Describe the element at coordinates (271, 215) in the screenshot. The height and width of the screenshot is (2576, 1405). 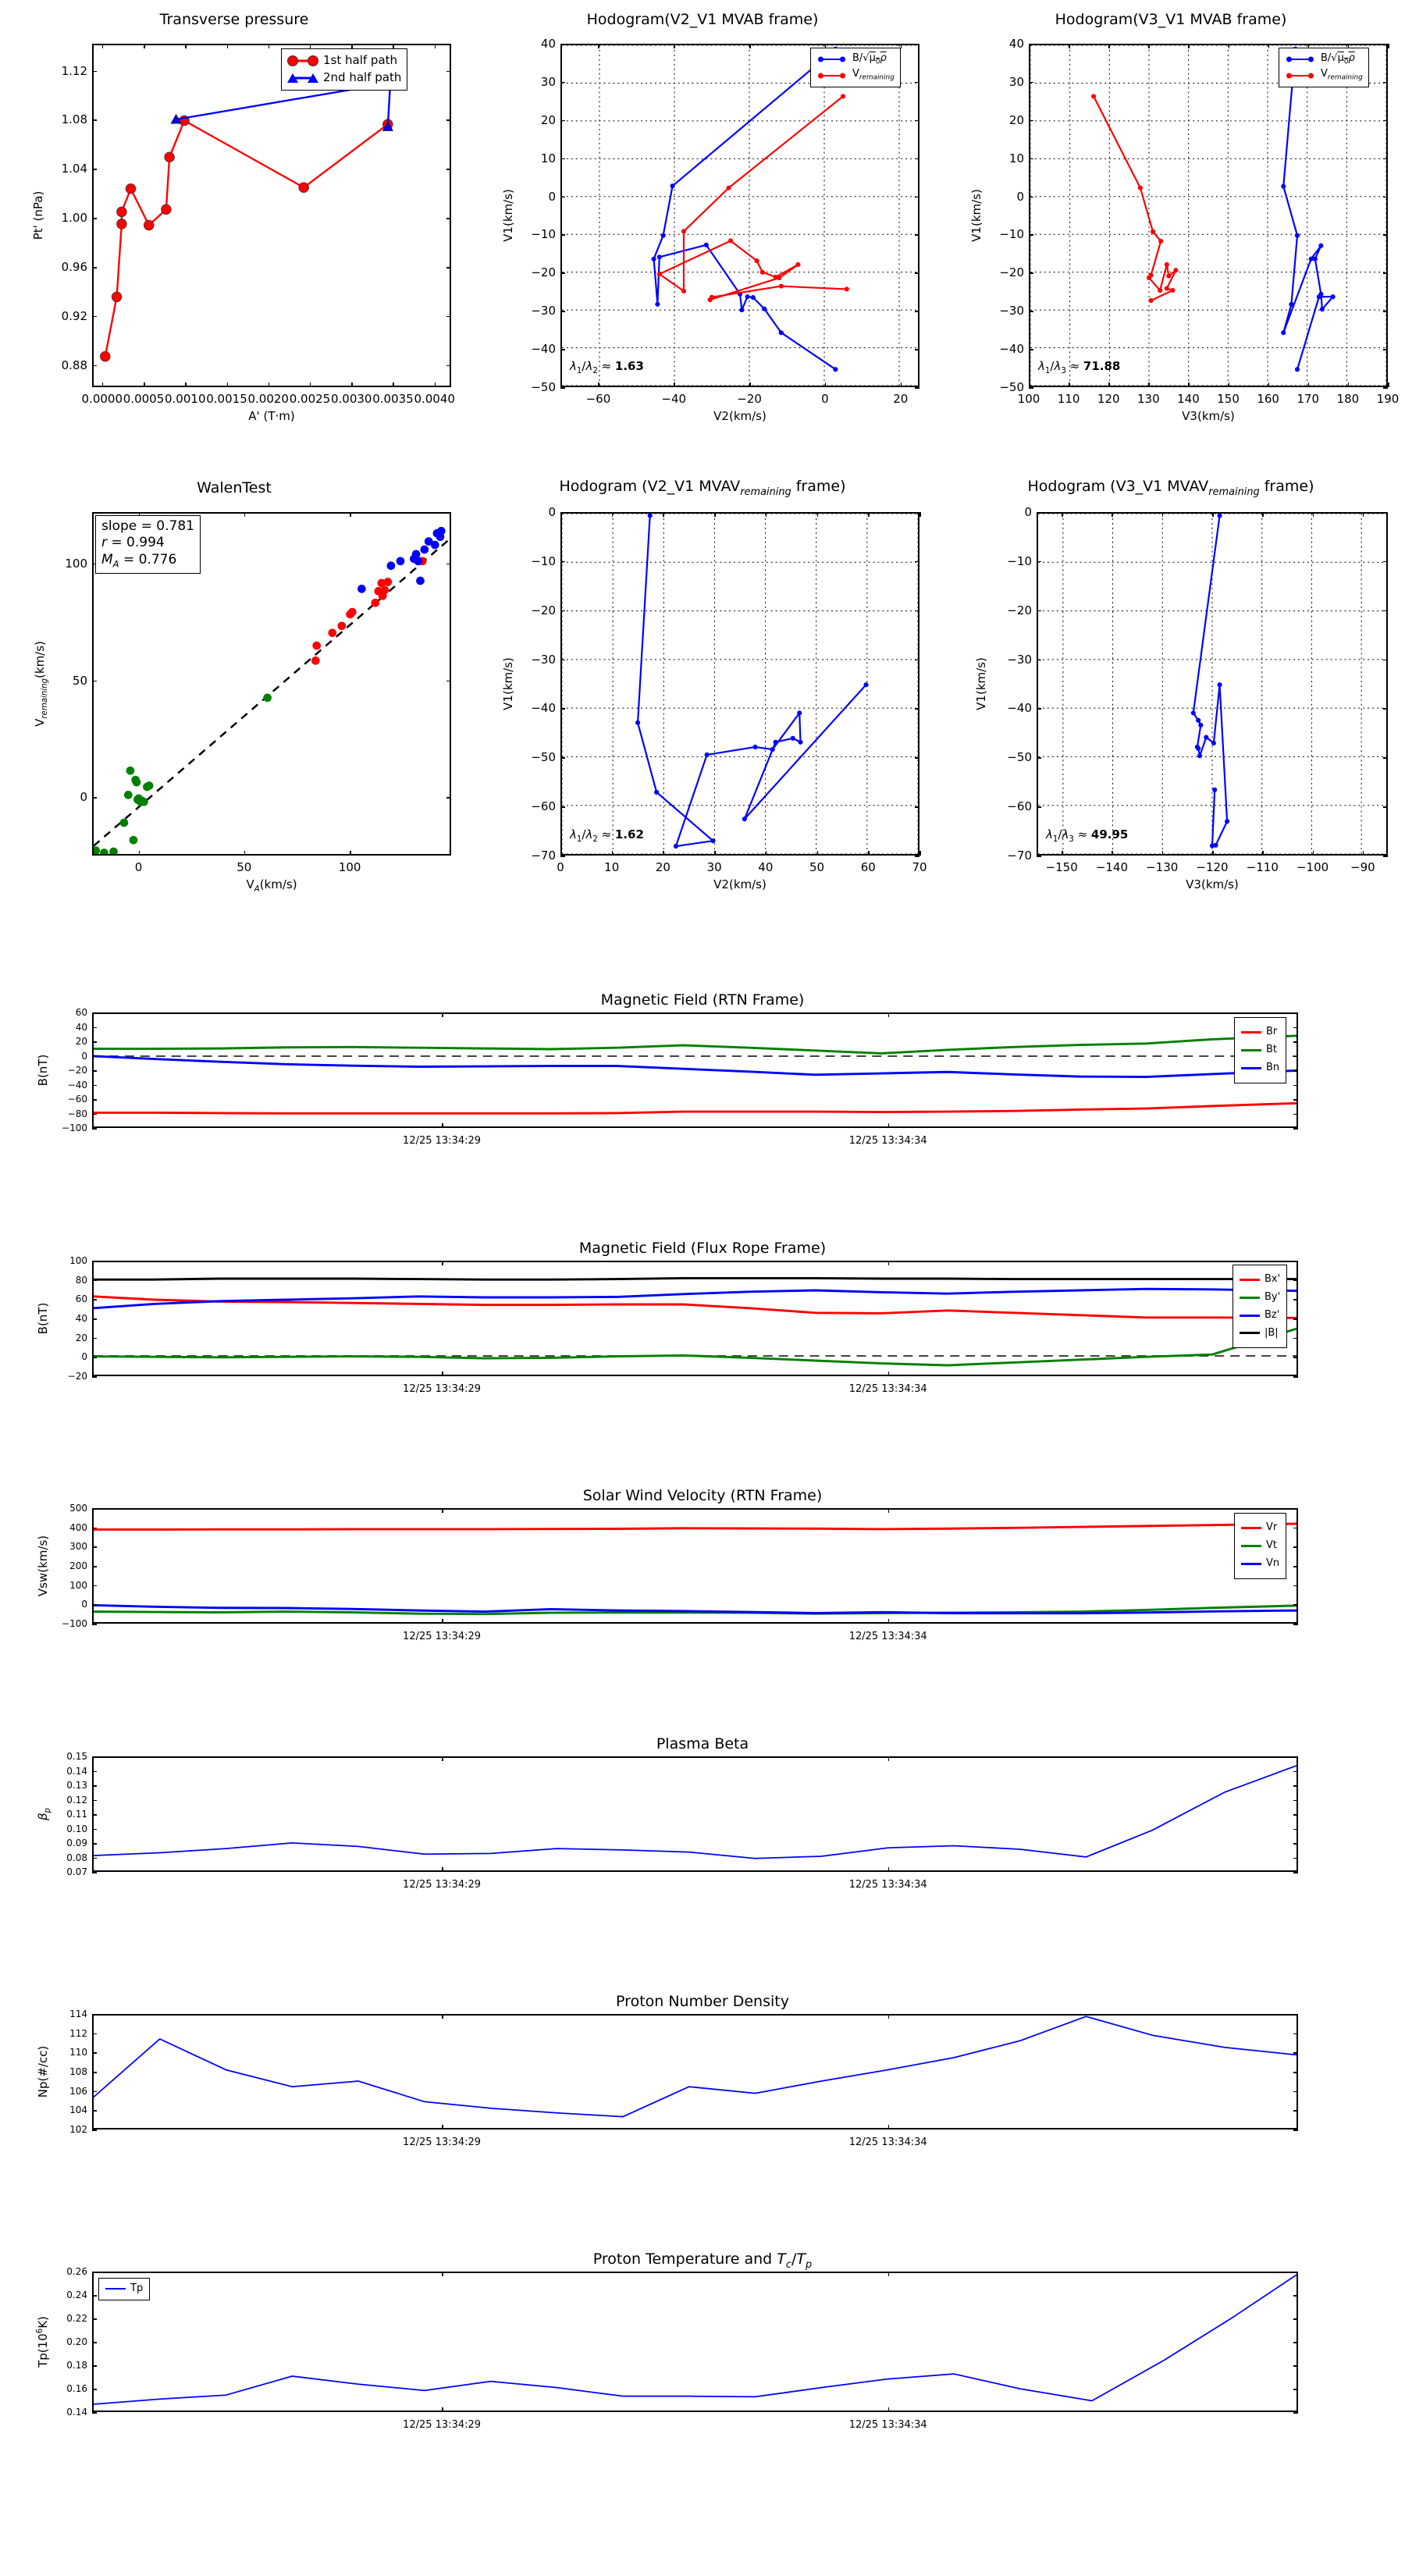
I see `transverse_pressure-axes` at that location.